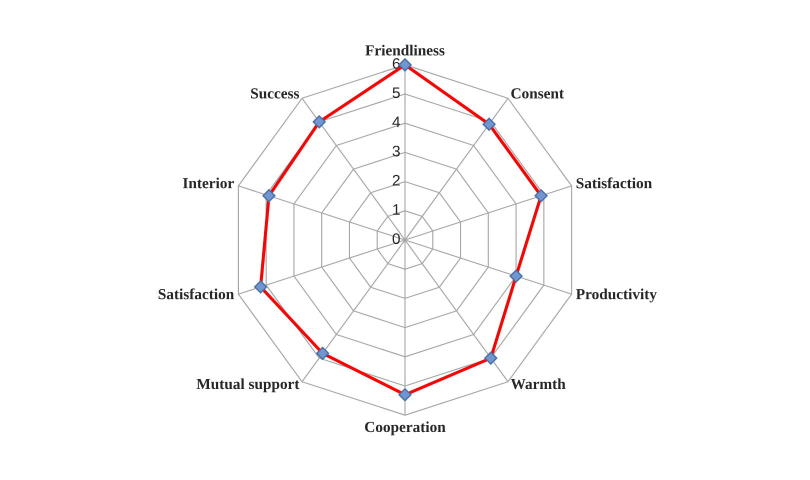 The height and width of the screenshot is (480, 810). Describe the element at coordinates (396, 180) in the screenshot. I see `y-tick-label: 2` at that location.